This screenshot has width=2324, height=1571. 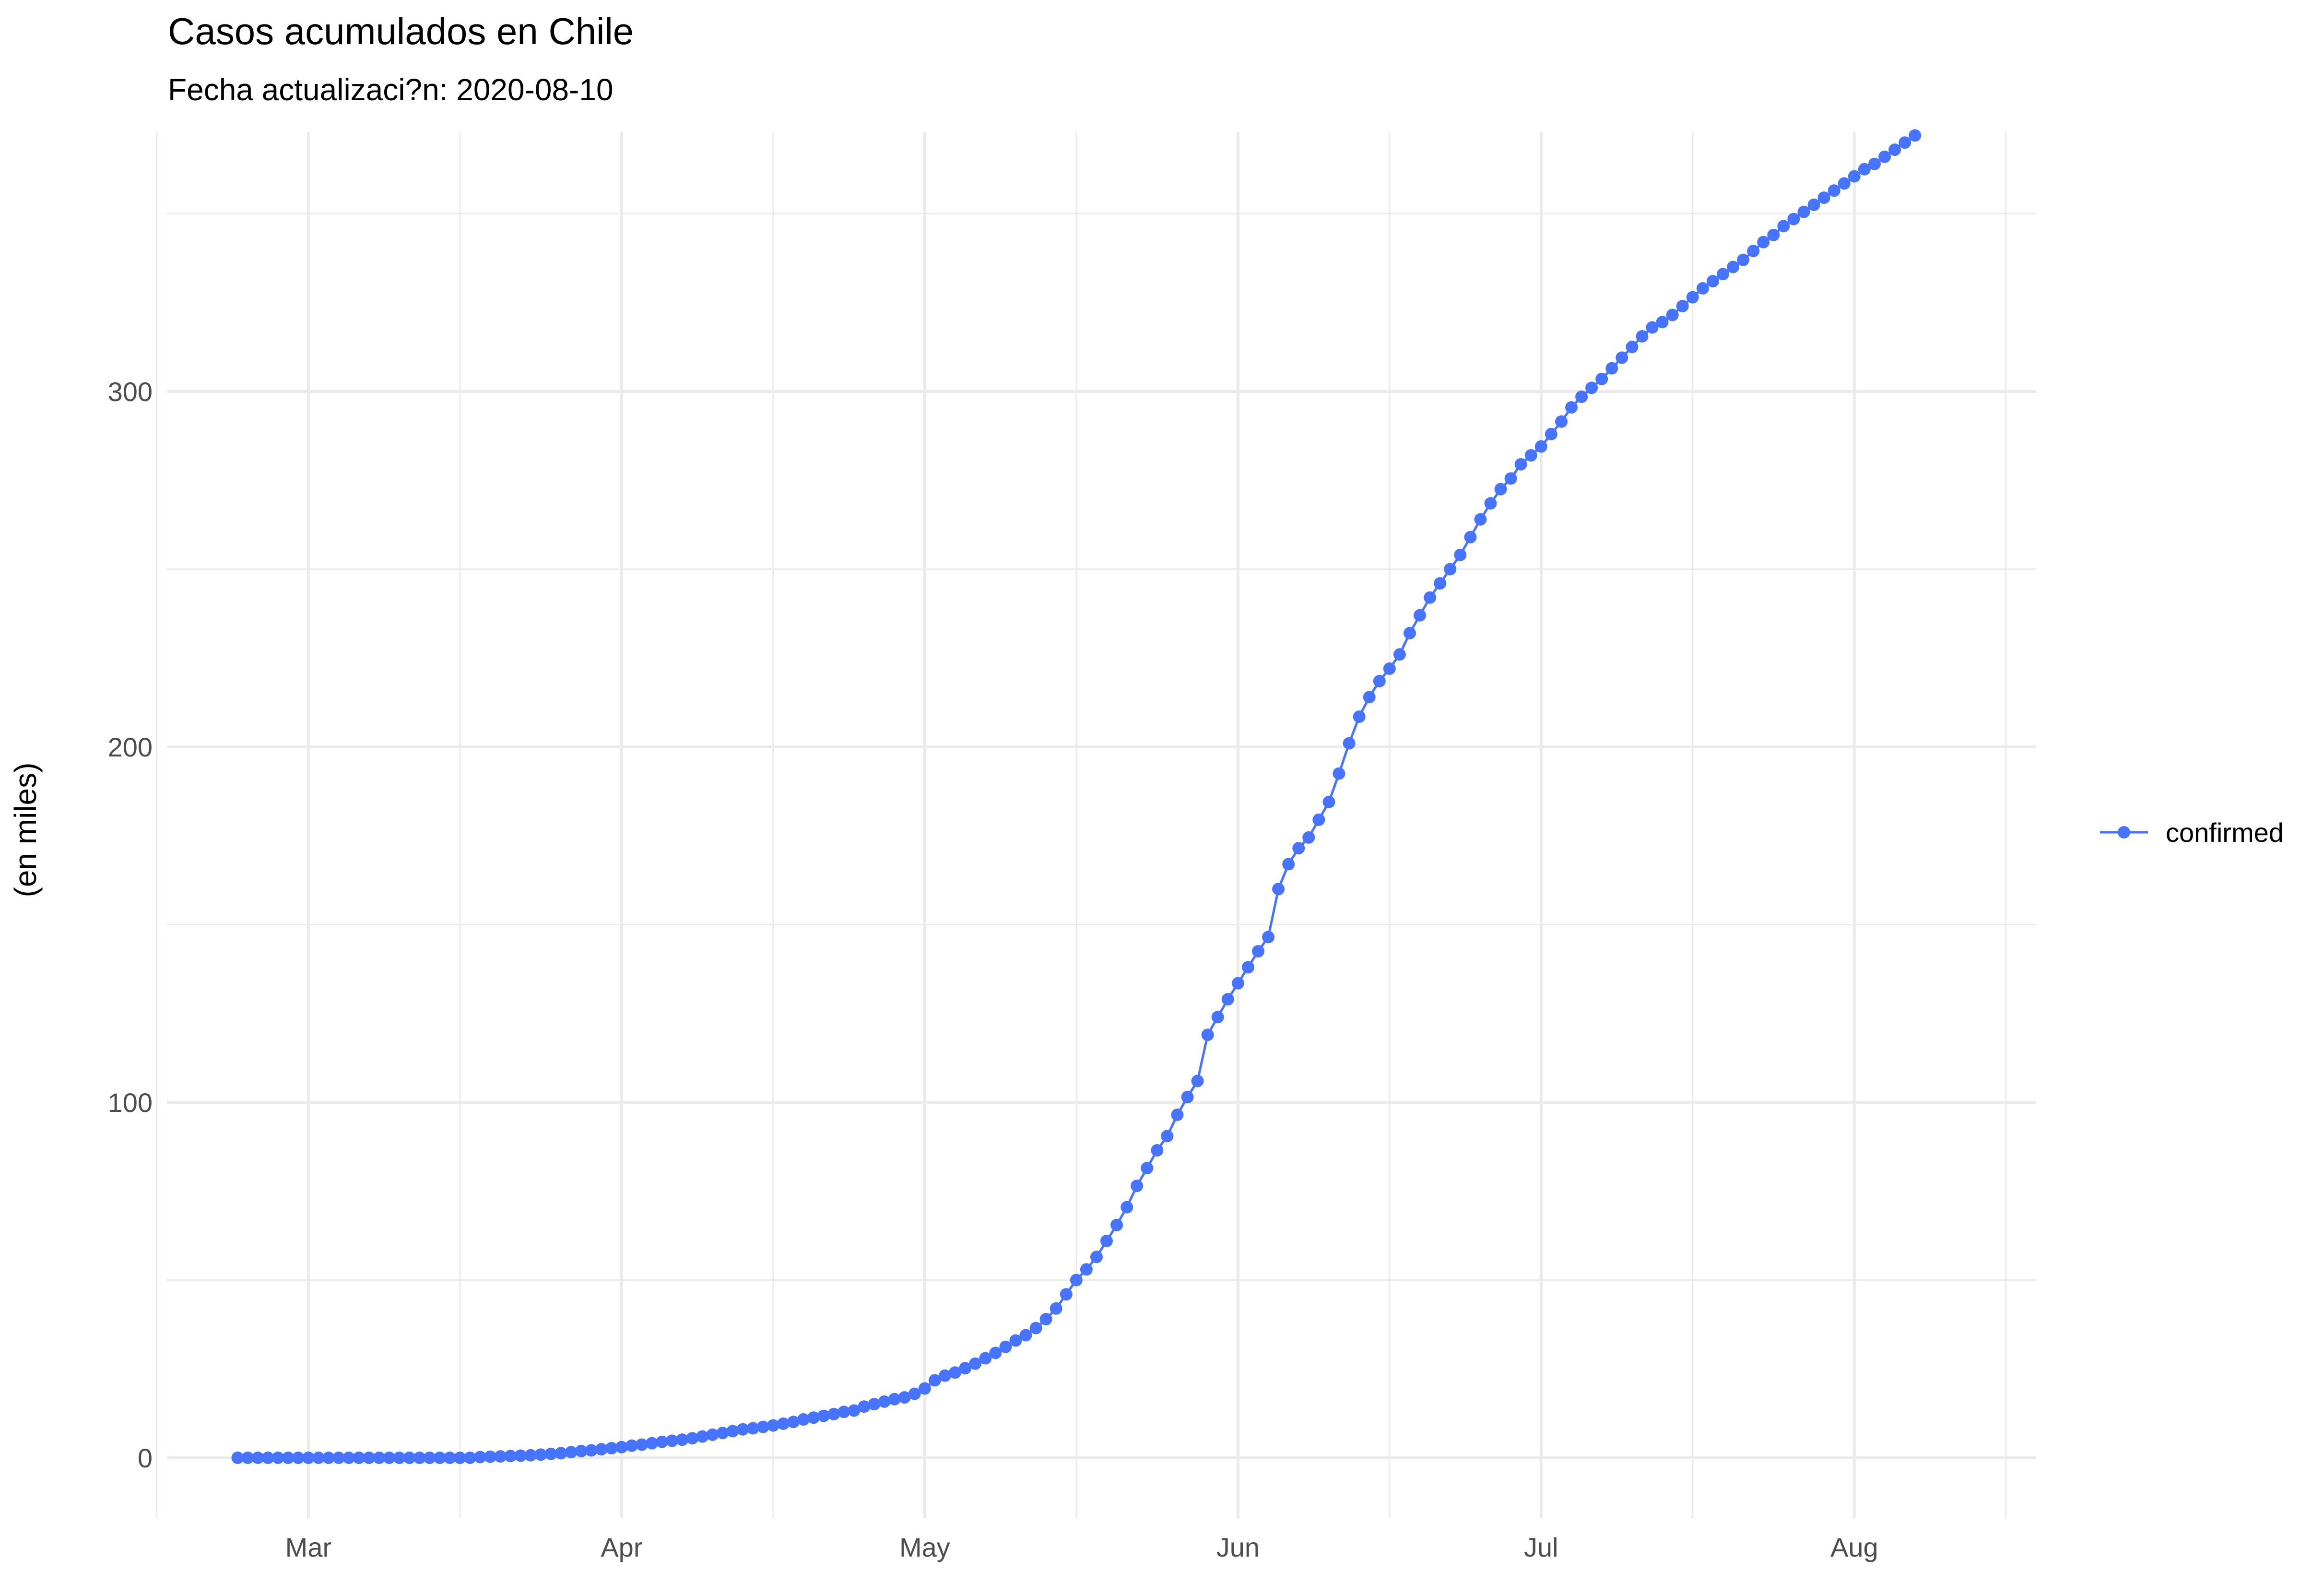 I want to click on legend-label-confirmed: confirmed, so click(x=2225, y=832).